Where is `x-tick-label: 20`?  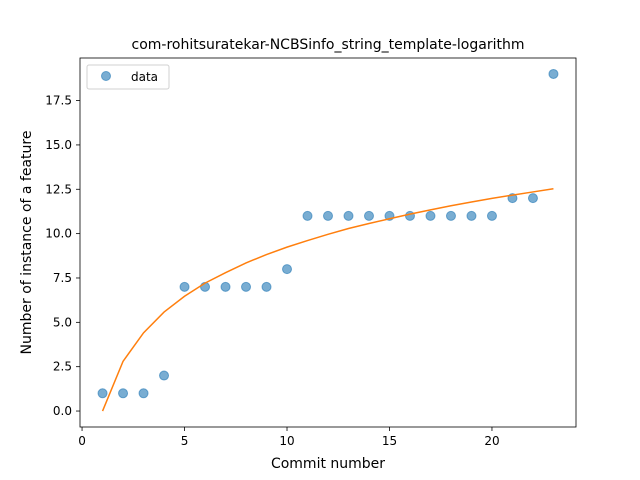 x-tick-label: 20 is located at coordinates (491, 441).